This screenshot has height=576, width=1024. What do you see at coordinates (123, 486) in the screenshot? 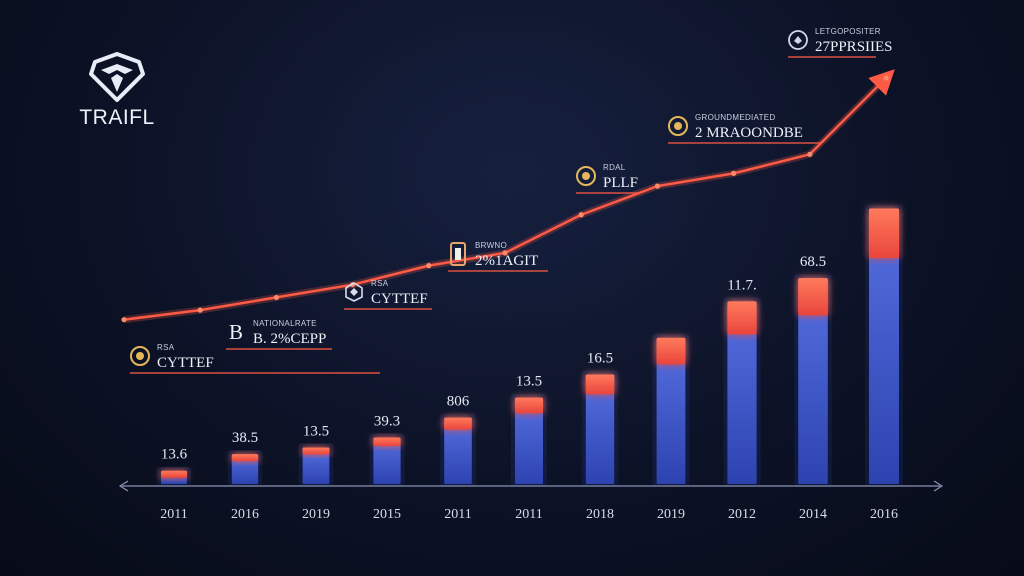
I see `axis-left-arrow-icon` at bounding box center [123, 486].